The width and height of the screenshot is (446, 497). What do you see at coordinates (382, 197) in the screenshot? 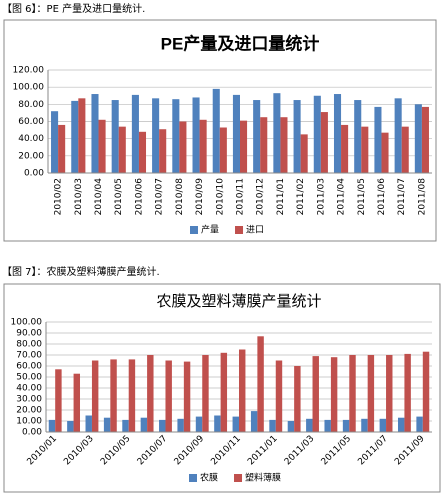
I see `x-tick-label: 2011/06` at bounding box center [382, 197].